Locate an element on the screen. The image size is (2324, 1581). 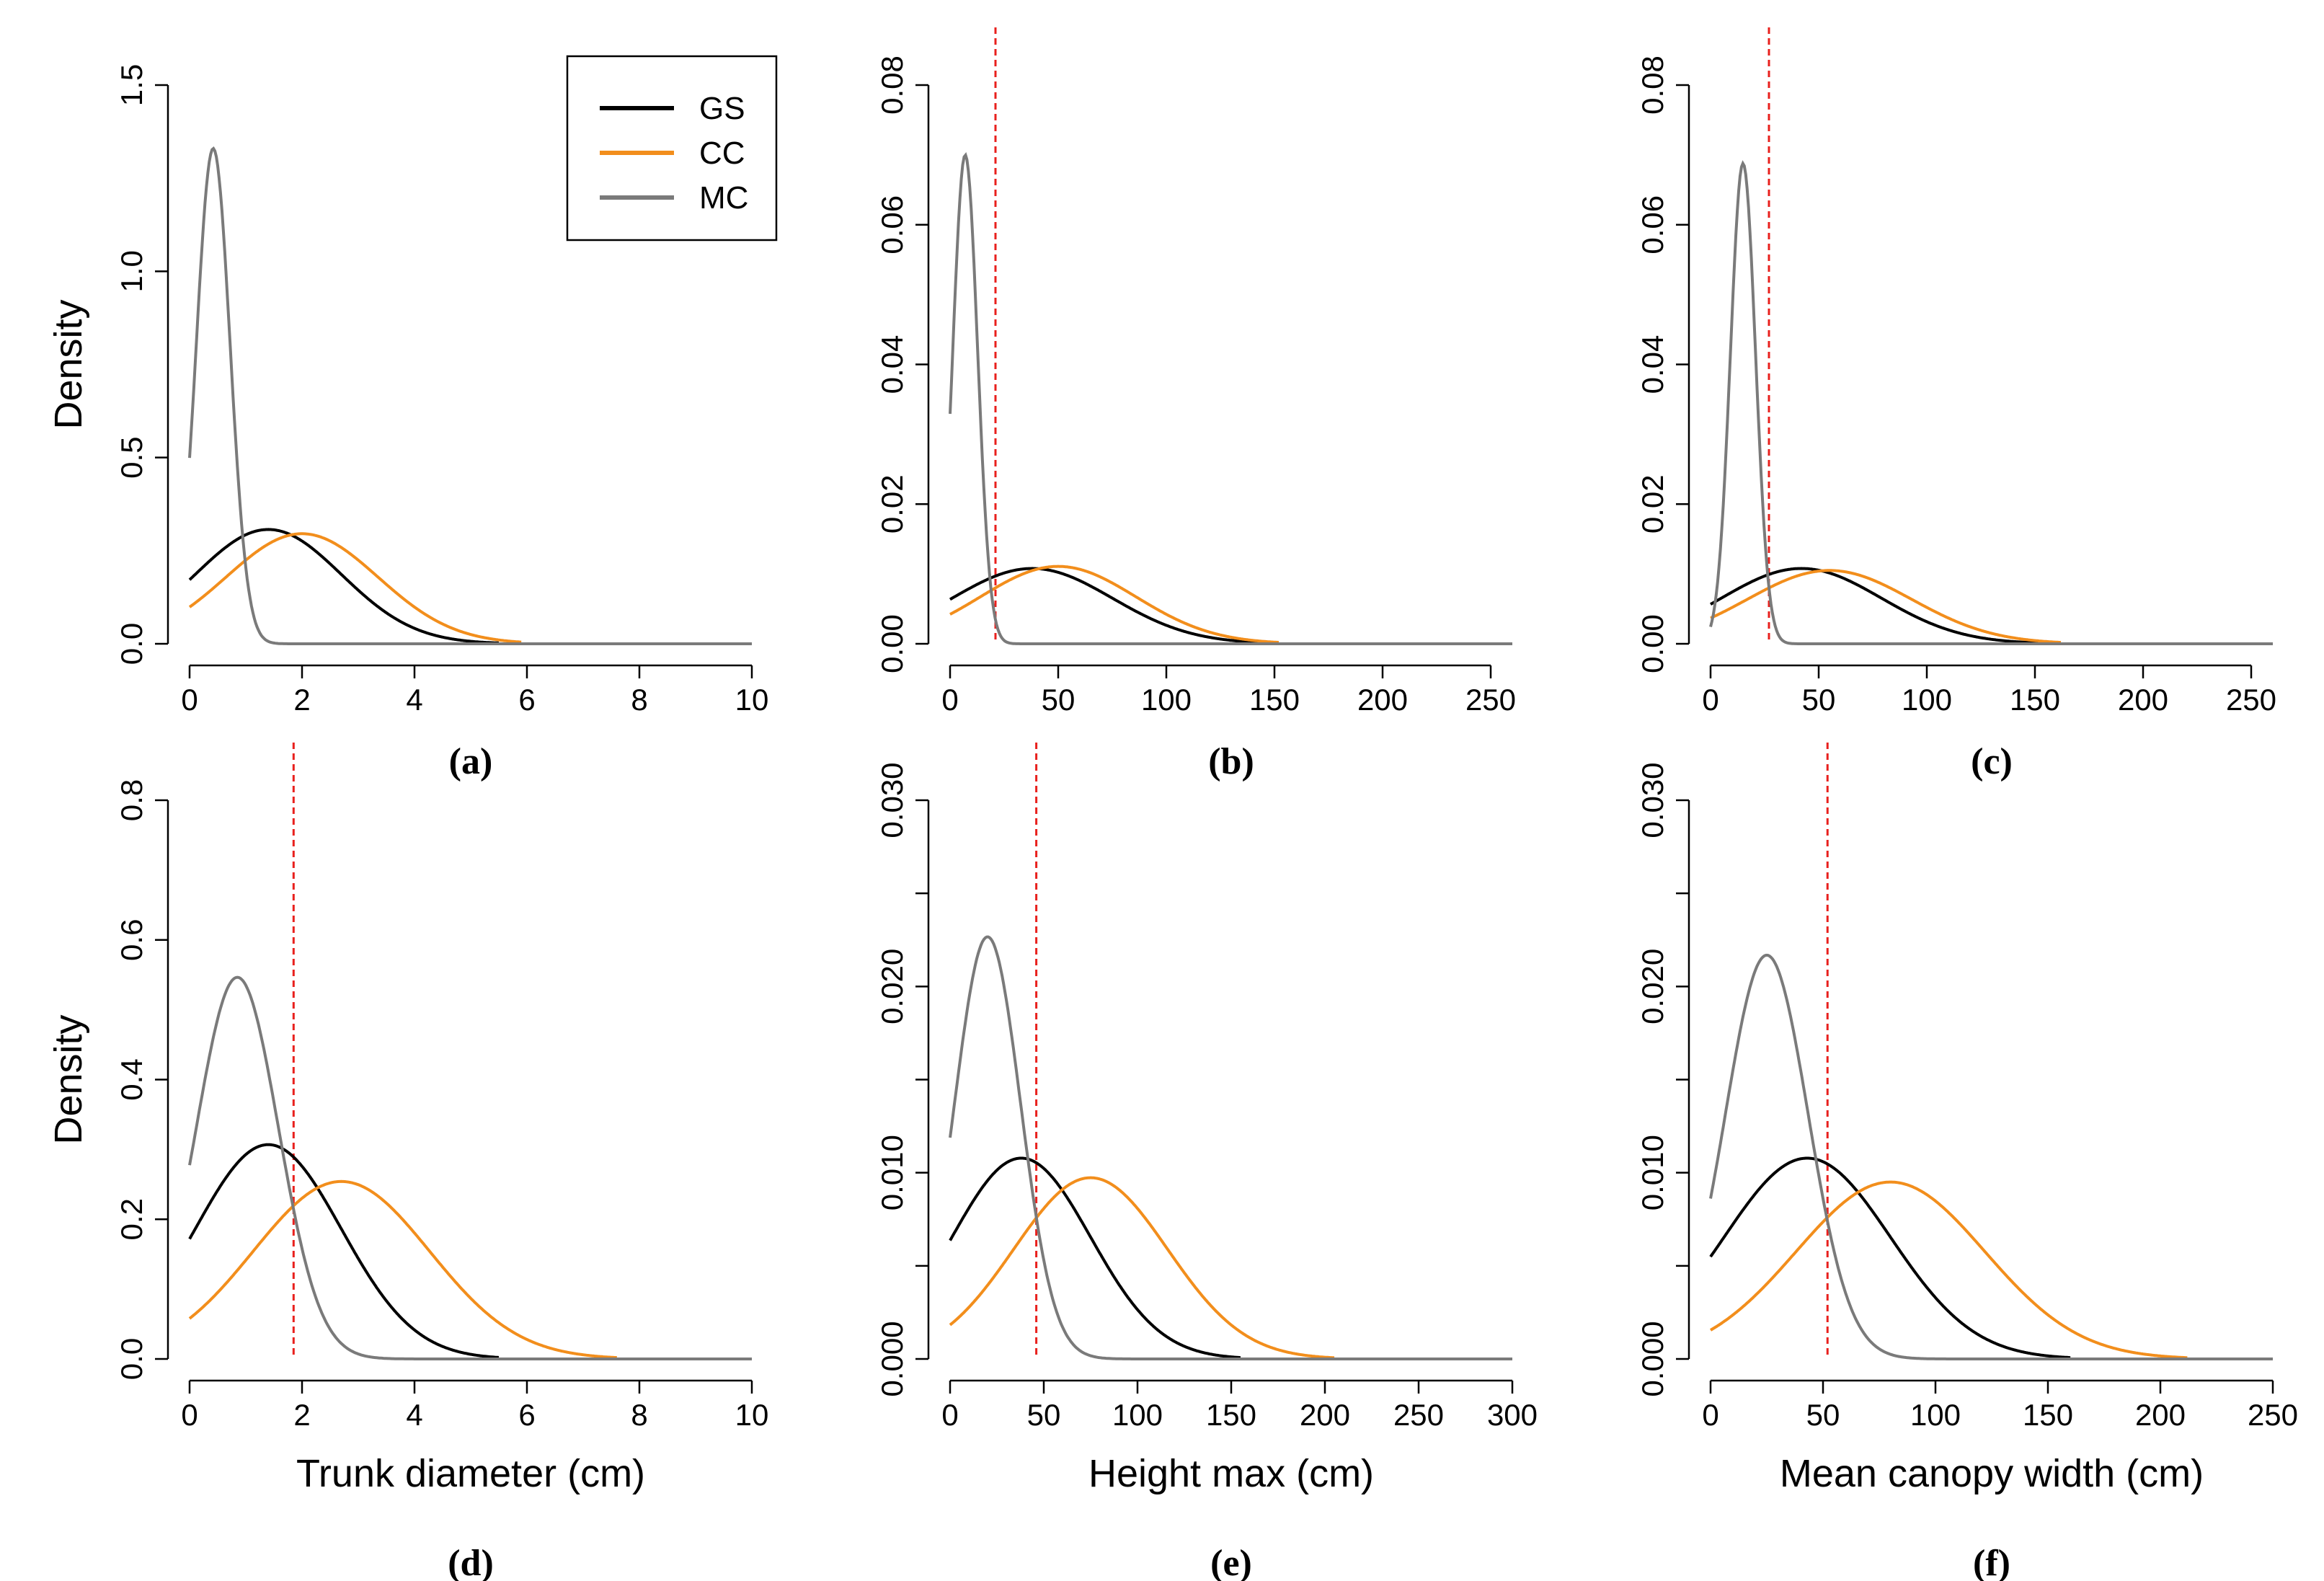
legend-label: GS is located at coordinates (722, 108).